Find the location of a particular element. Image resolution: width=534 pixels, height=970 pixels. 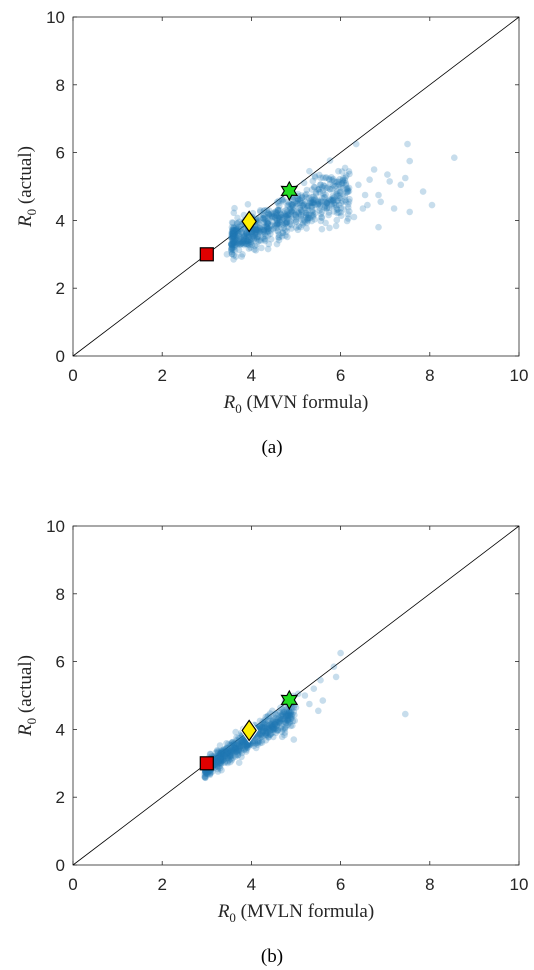

x-tick-label: 6 is located at coordinates (340, 375).